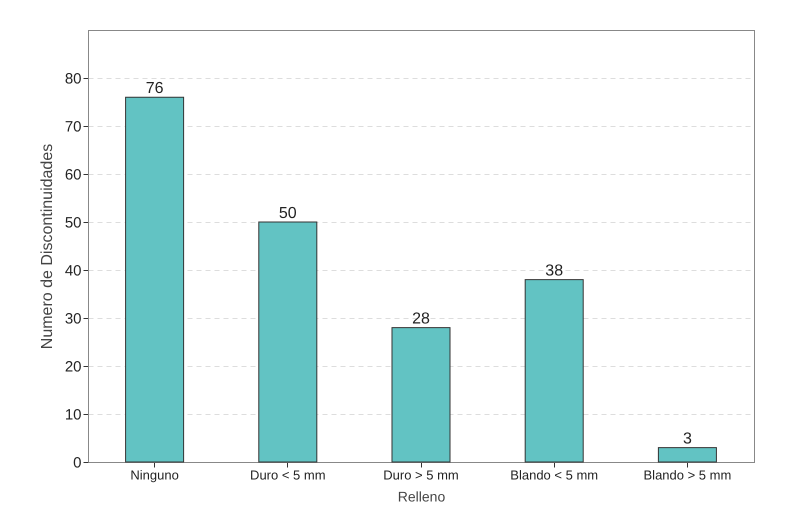 The height and width of the screenshot is (532, 790). Describe the element at coordinates (73, 79) in the screenshot. I see `y-tick-label: 80` at that location.